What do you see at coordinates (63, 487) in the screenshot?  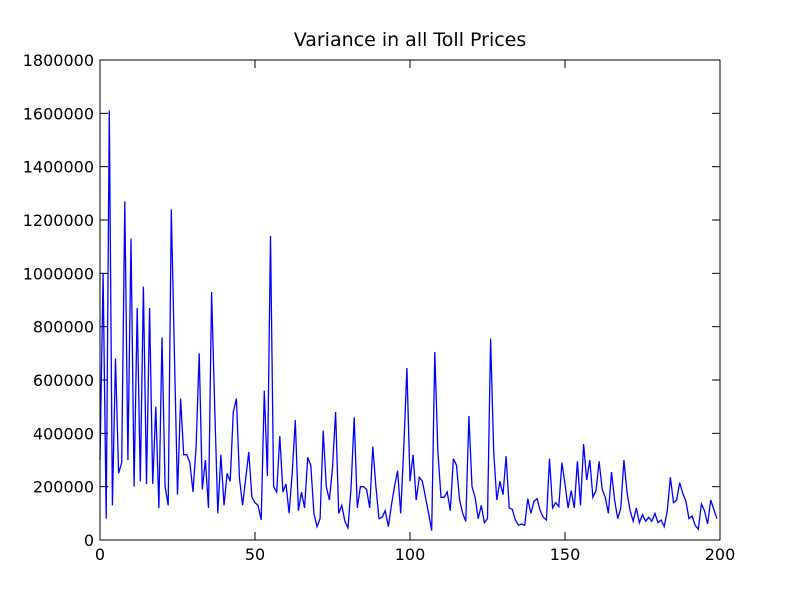 I see `y-tick-label: 200000` at bounding box center [63, 487].